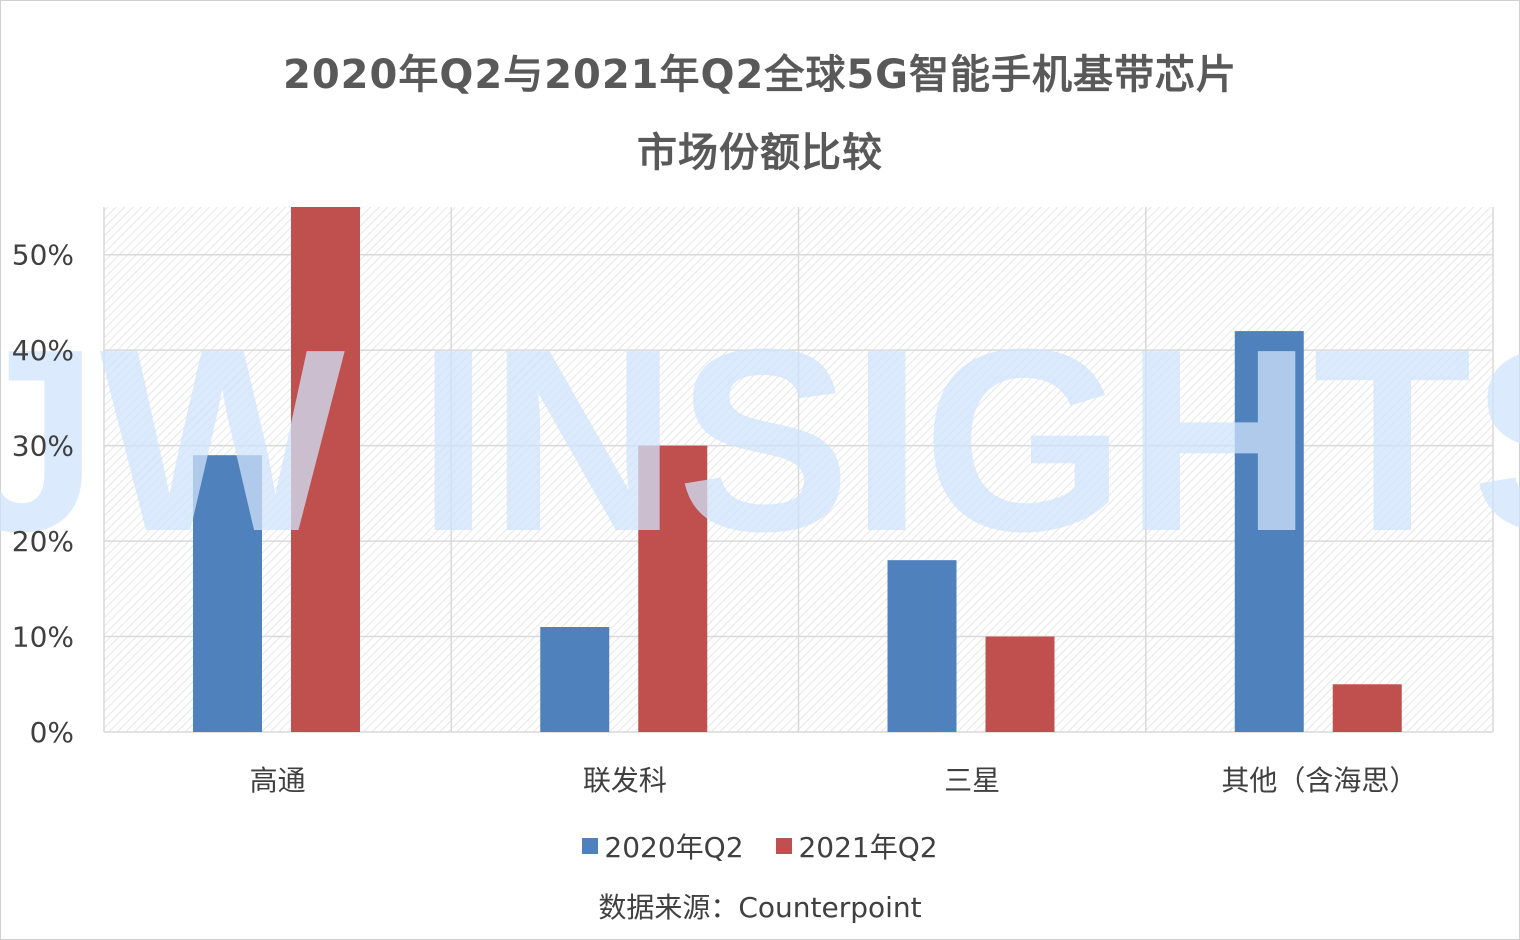  What do you see at coordinates (1319, 780) in the screenshot?
I see `x-category-label: 其他（含海思）` at bounding box center [1319, 780].